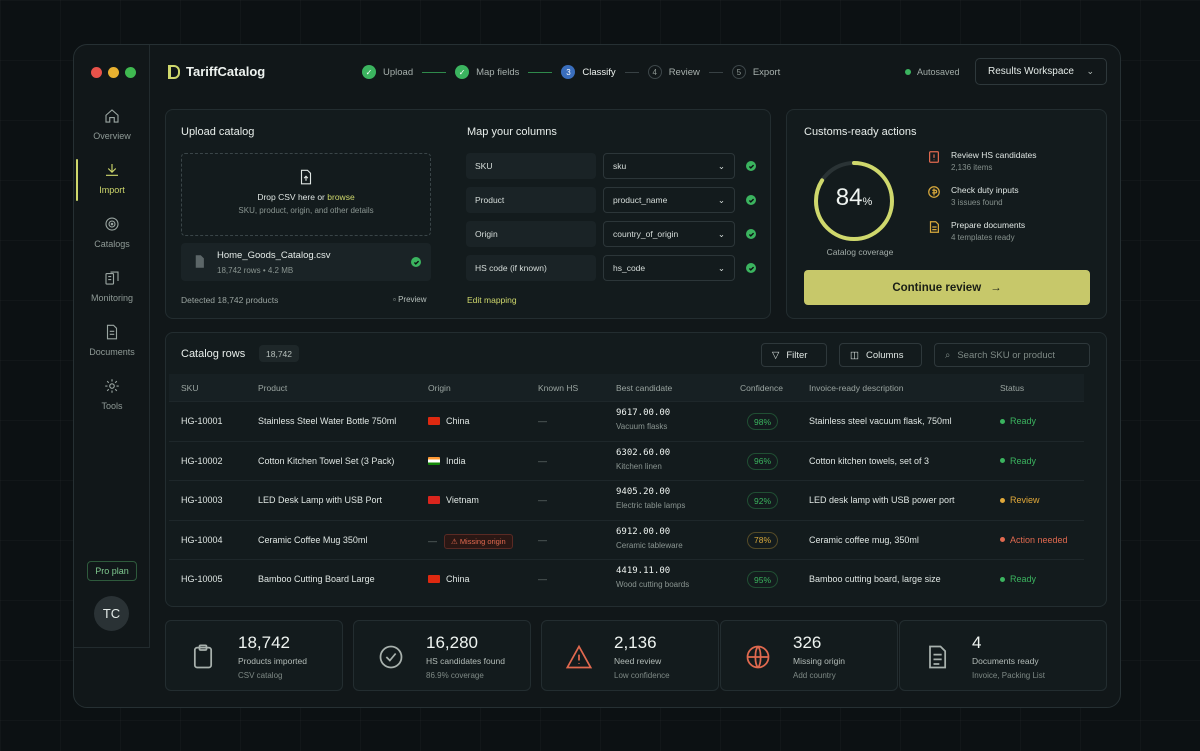 The image size is (1200, 751). What do you see at coordinates (273, 388) in the screenshot?
I see `col-product: Product` at bounding box center [273, 388].